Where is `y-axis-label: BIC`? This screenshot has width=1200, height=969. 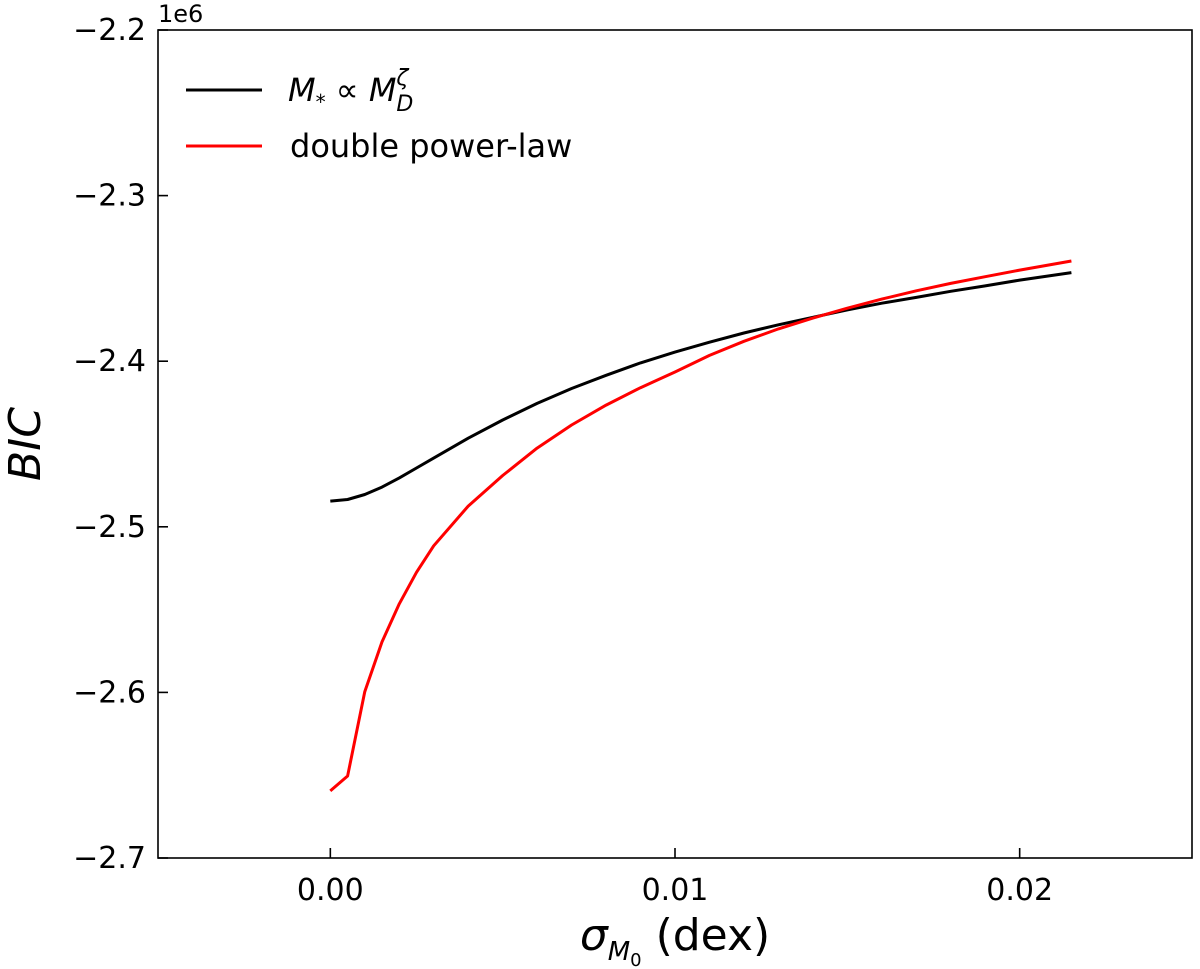 y-axis-label: BIC is located at coordinates (25, 444).